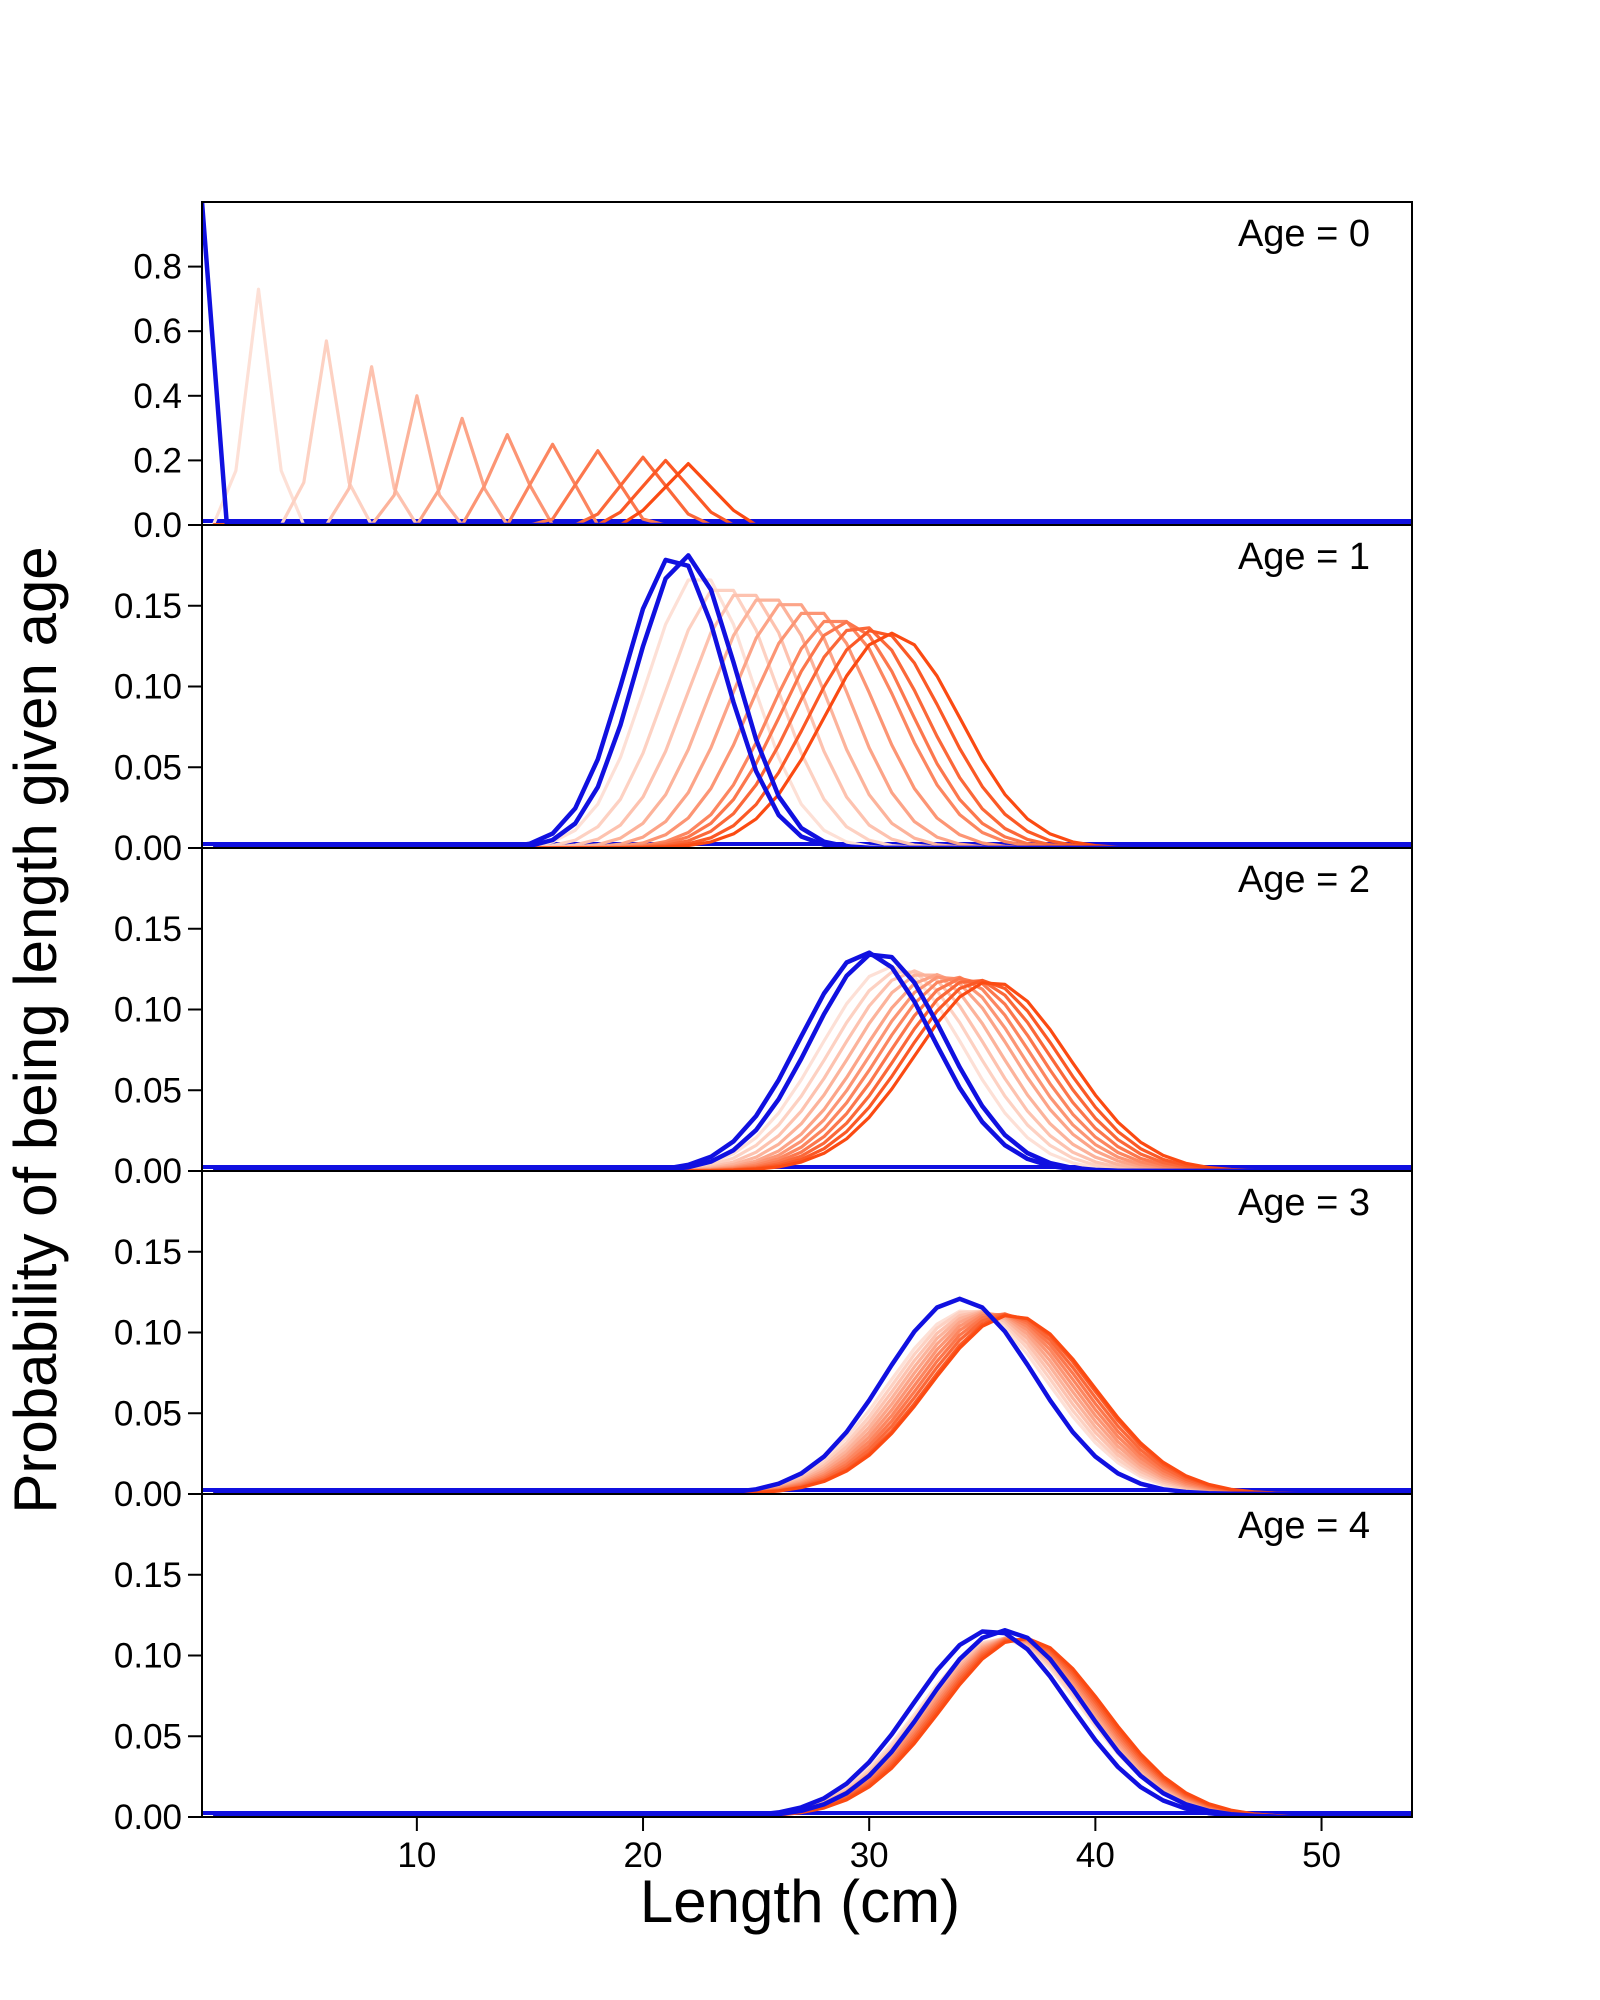 The height and width of the screenshot is (2000, 1600). What do you see at coordinates (800, 1901) in the screenshot?
I see `x-axis-title: Length (cm)` at bounding box center [800, 1901].